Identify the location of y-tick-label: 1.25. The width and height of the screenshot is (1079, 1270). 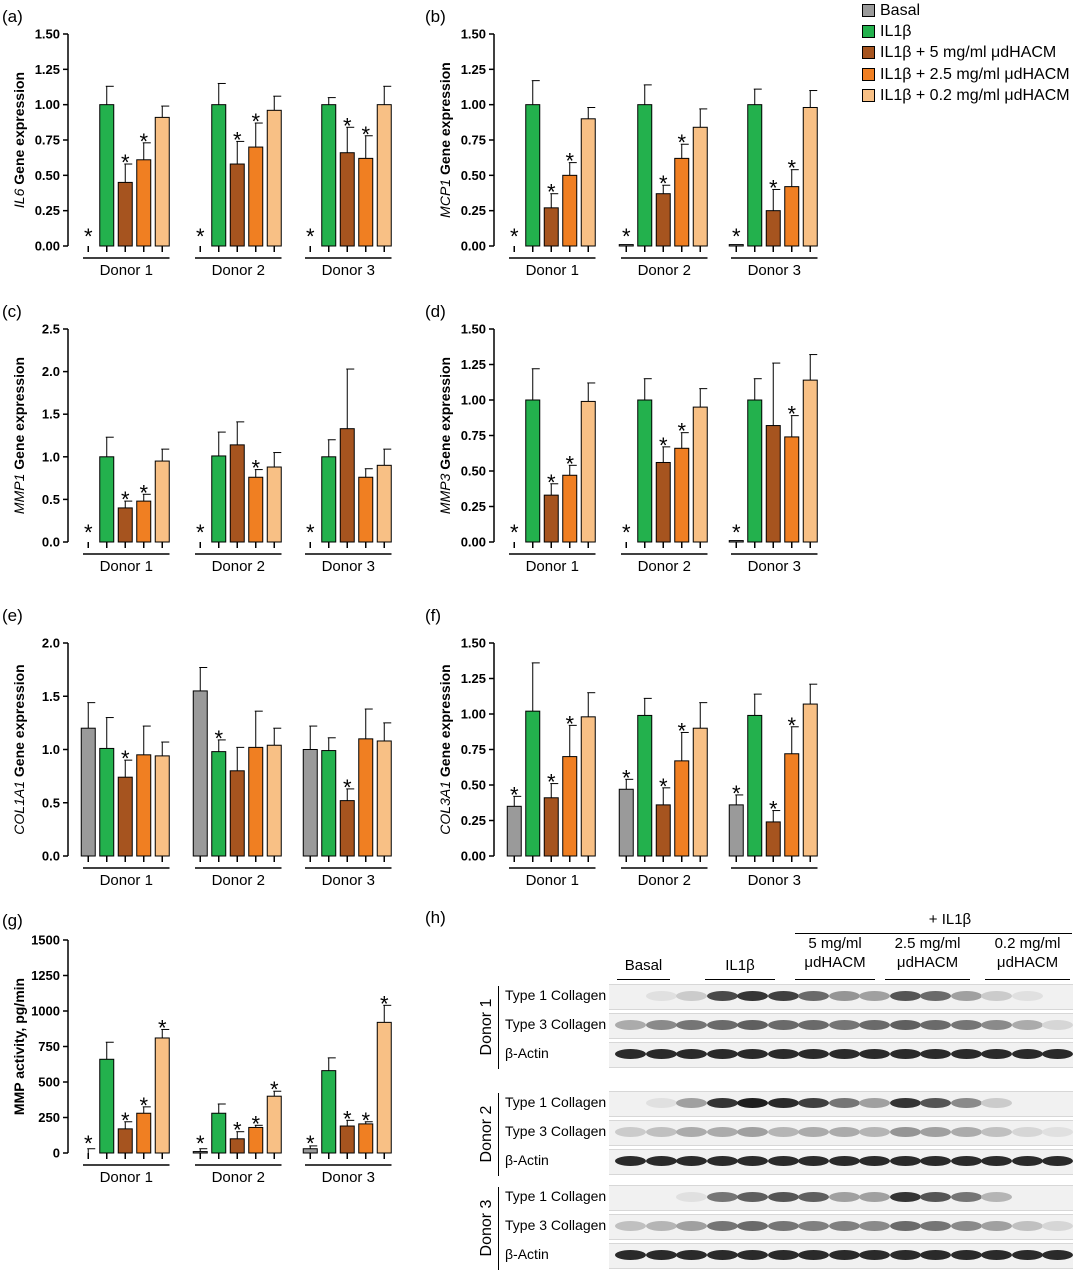
(473, 678).